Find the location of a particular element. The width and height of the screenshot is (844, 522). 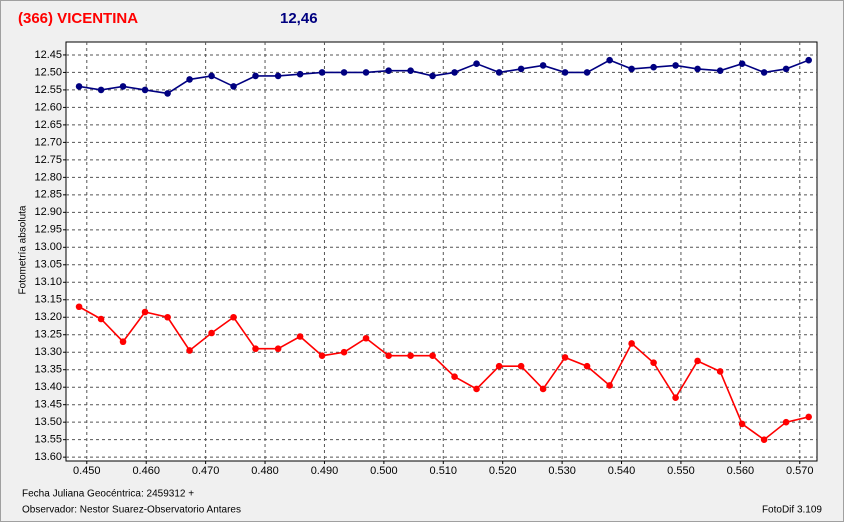

y-tick-label: 12.60 is located at coordinates (48, 107).